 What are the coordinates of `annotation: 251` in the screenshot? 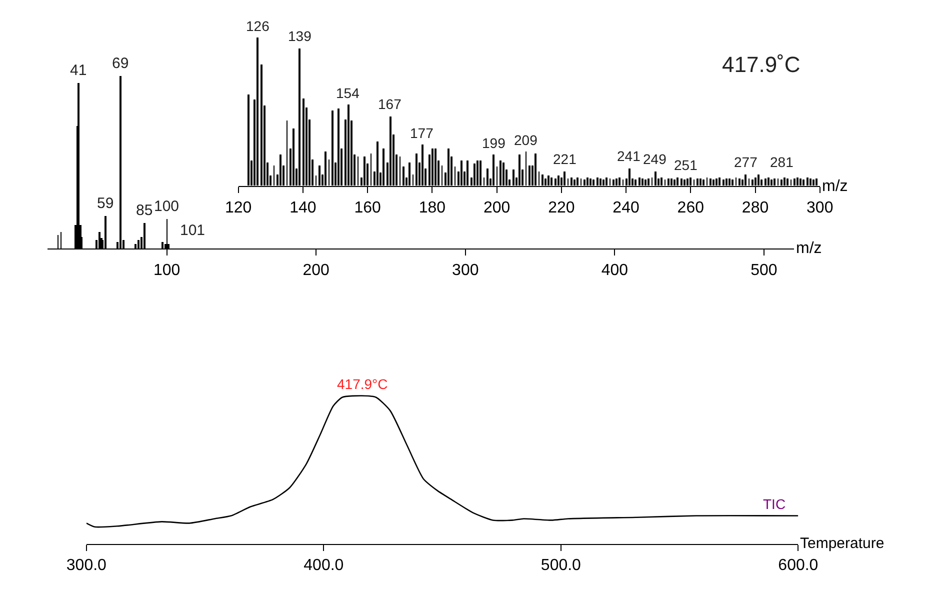 It's located at (686, 165).